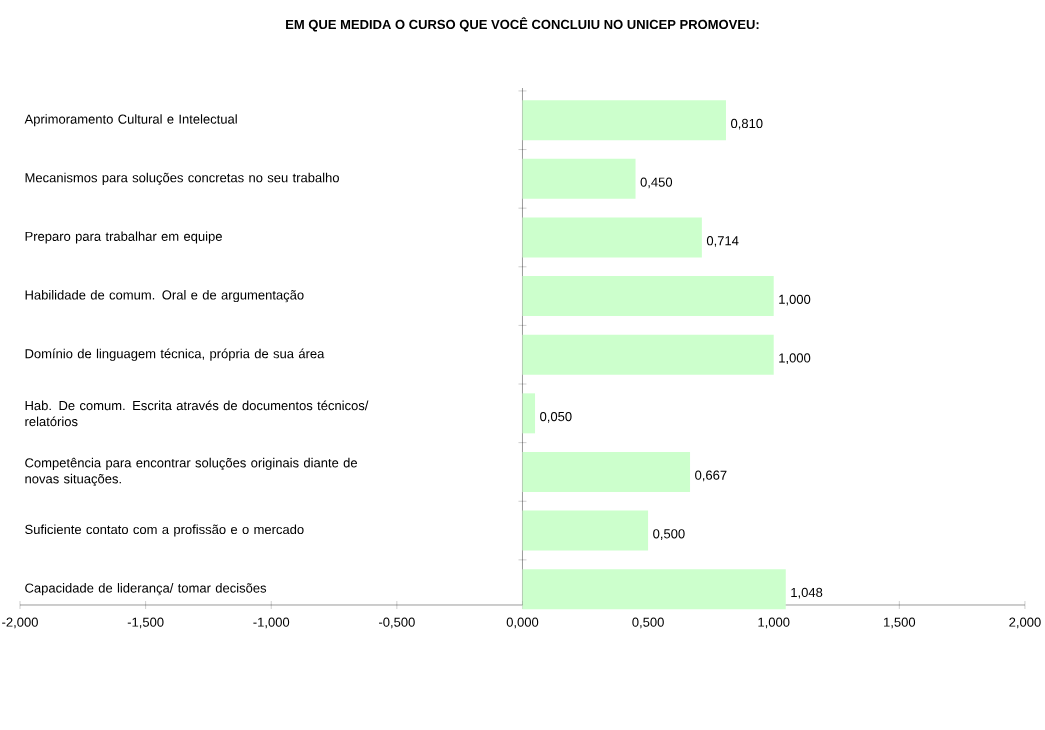 The image size is (1045, 730). What do you see at coordinates (556, 417) in the screenshot?
I see `data-label: 0,050` at bounding box center [556, 417].